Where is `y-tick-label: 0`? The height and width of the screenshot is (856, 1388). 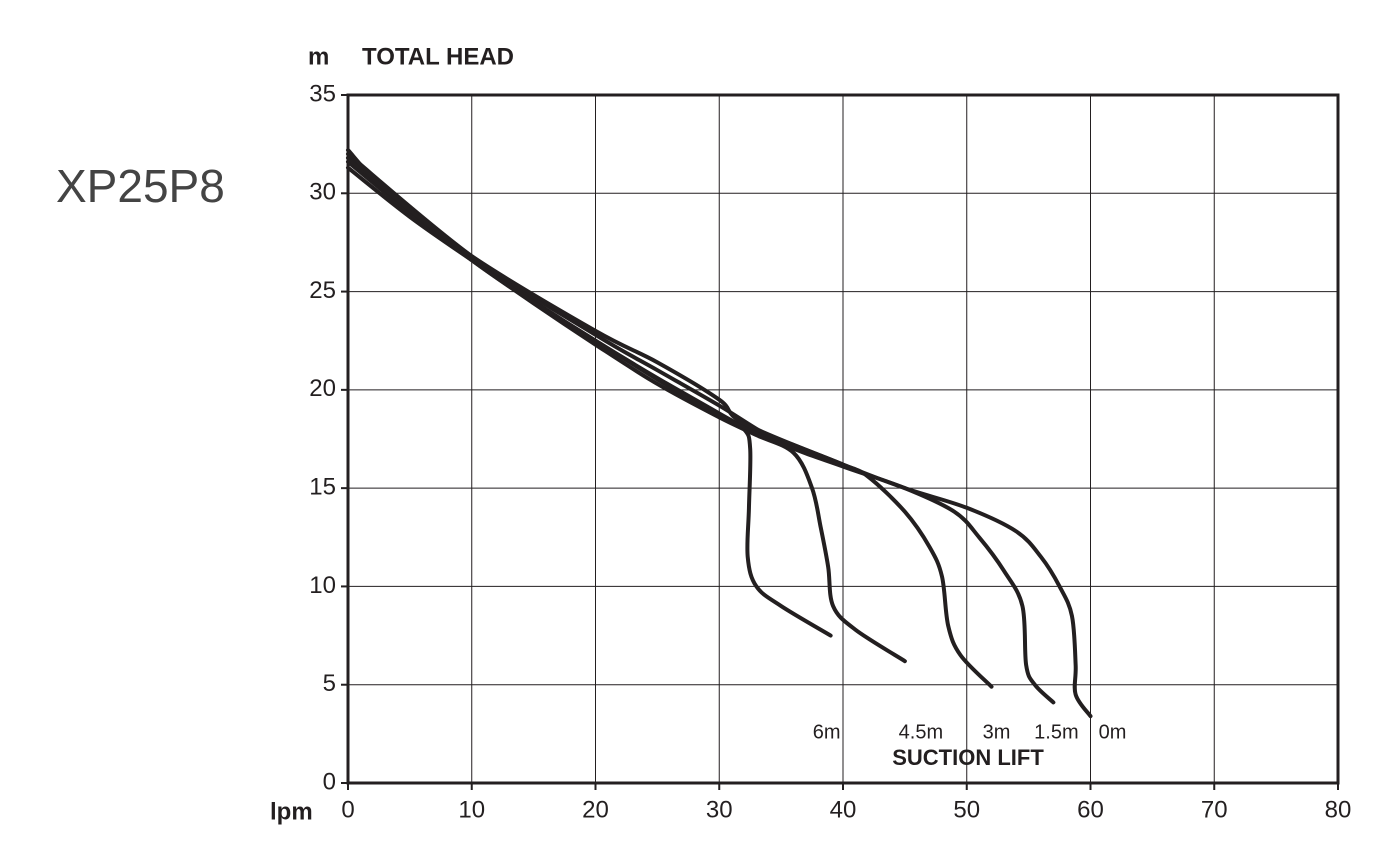 y-tick-label: 0 is located at coordinates (329, 781).